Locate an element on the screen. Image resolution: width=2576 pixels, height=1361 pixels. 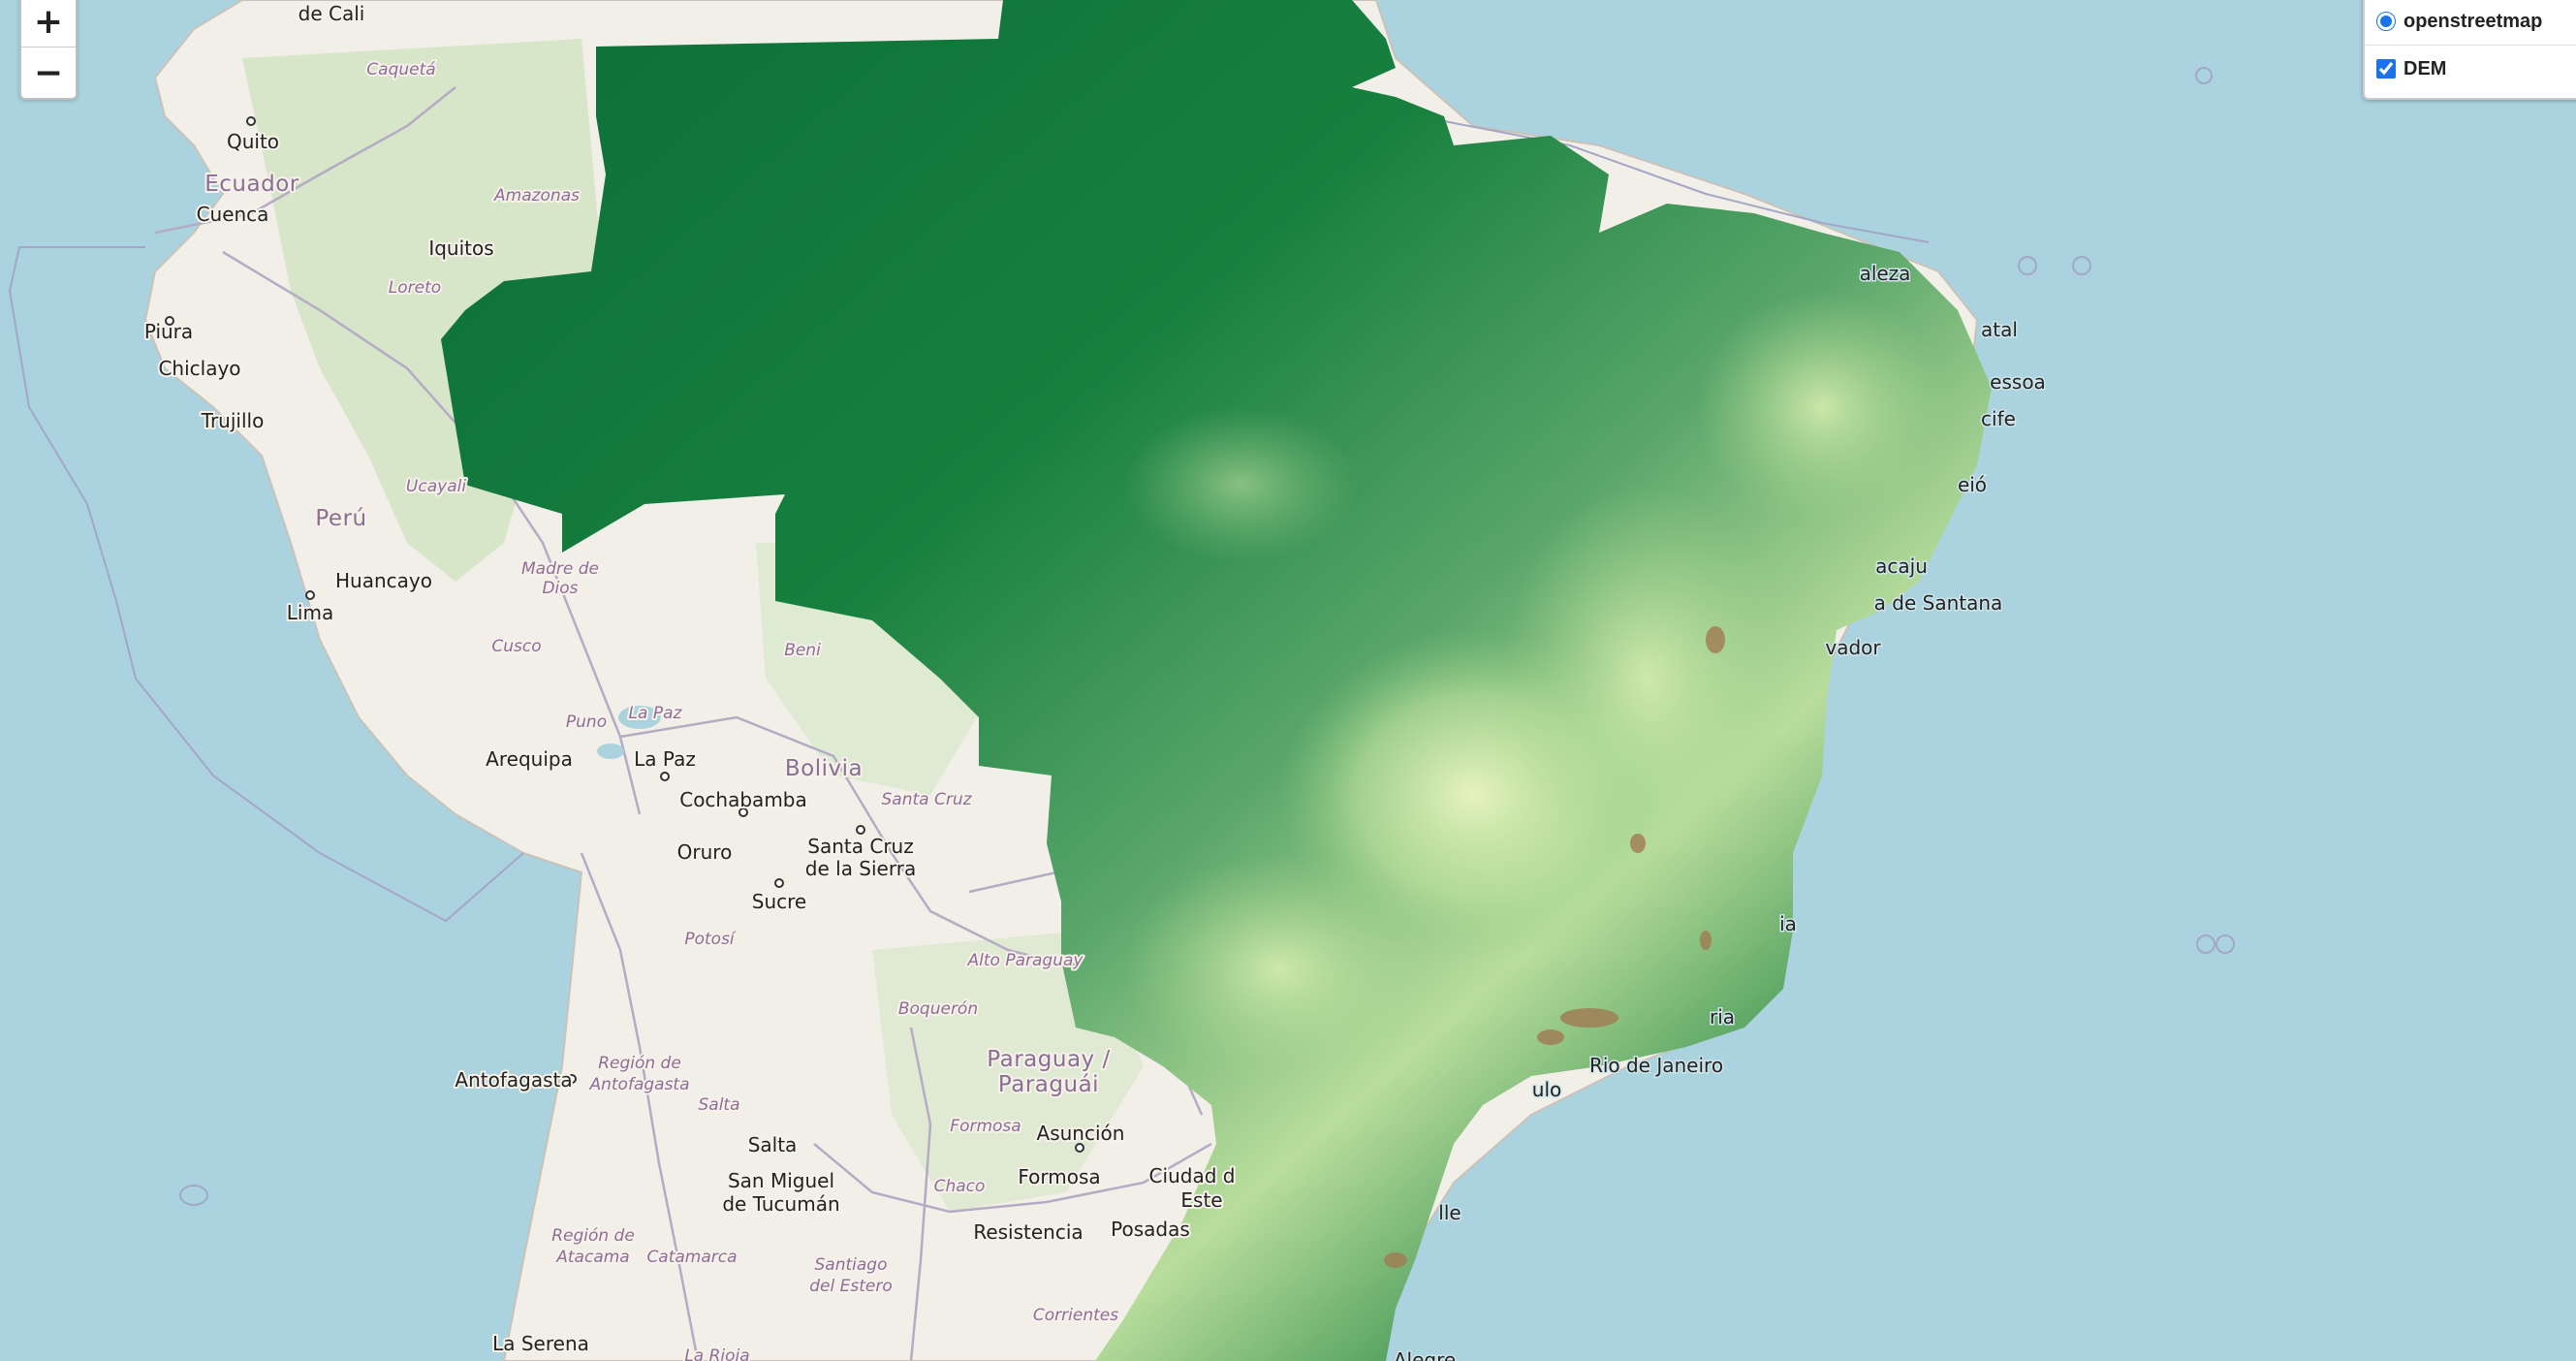
label-city: de Cali is located at coordinates (331, 13).